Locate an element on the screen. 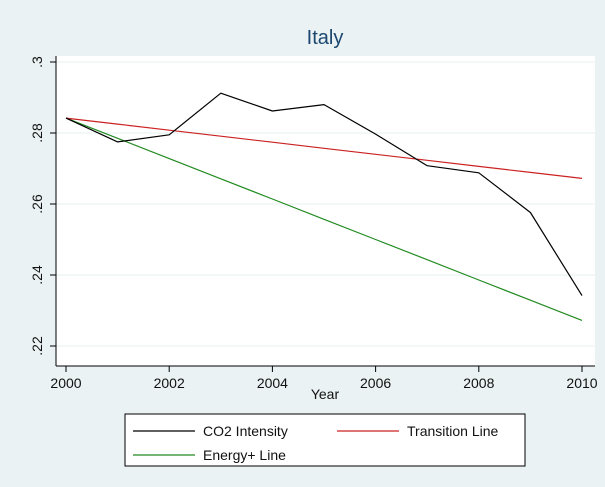 The image size is (605, 487). x-tick-label: 2010 is located at coordinates (581, 383).